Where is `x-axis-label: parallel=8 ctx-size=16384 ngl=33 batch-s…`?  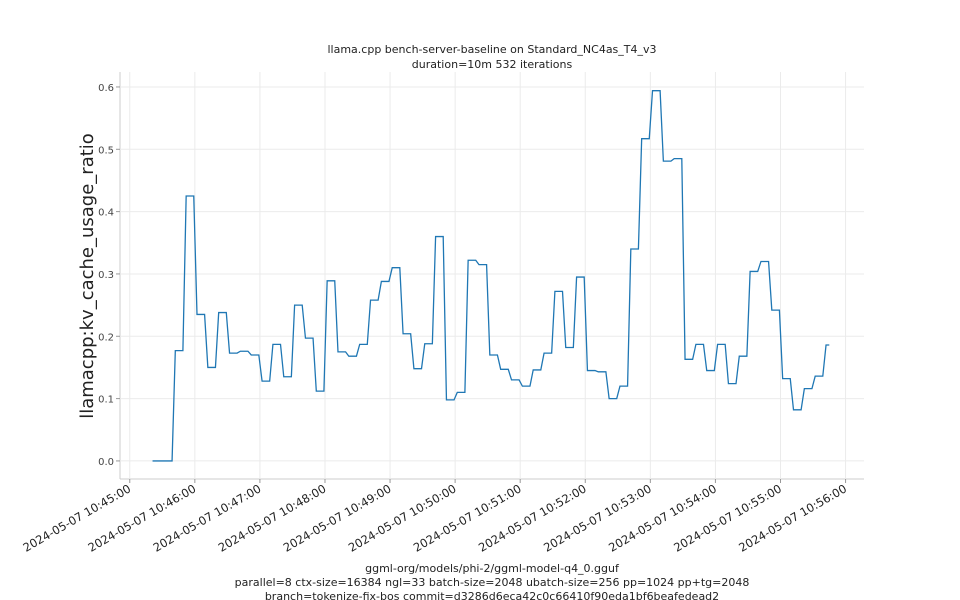 x-axis-label: parallel=8 ctx-size=16384 ngl=33 batch-s… is located at coordinates (492, 582).